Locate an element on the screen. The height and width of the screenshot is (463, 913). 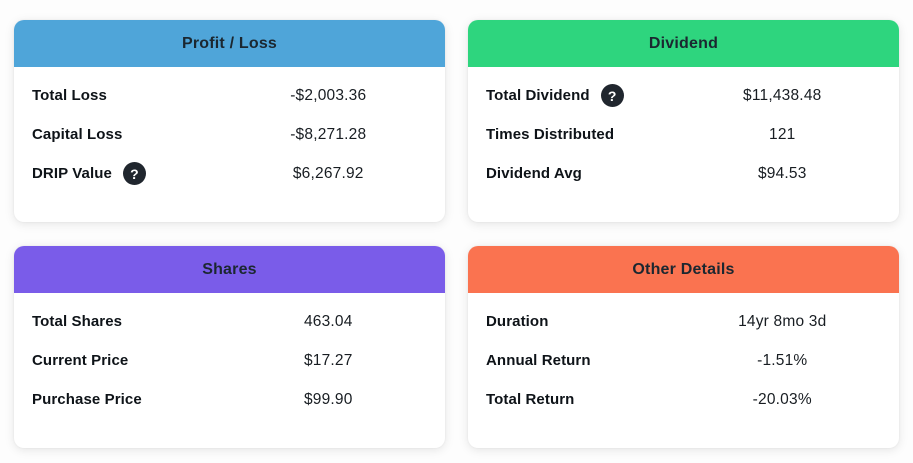
stat-value-cell: -20.03% is located at coordinates (783, 400).